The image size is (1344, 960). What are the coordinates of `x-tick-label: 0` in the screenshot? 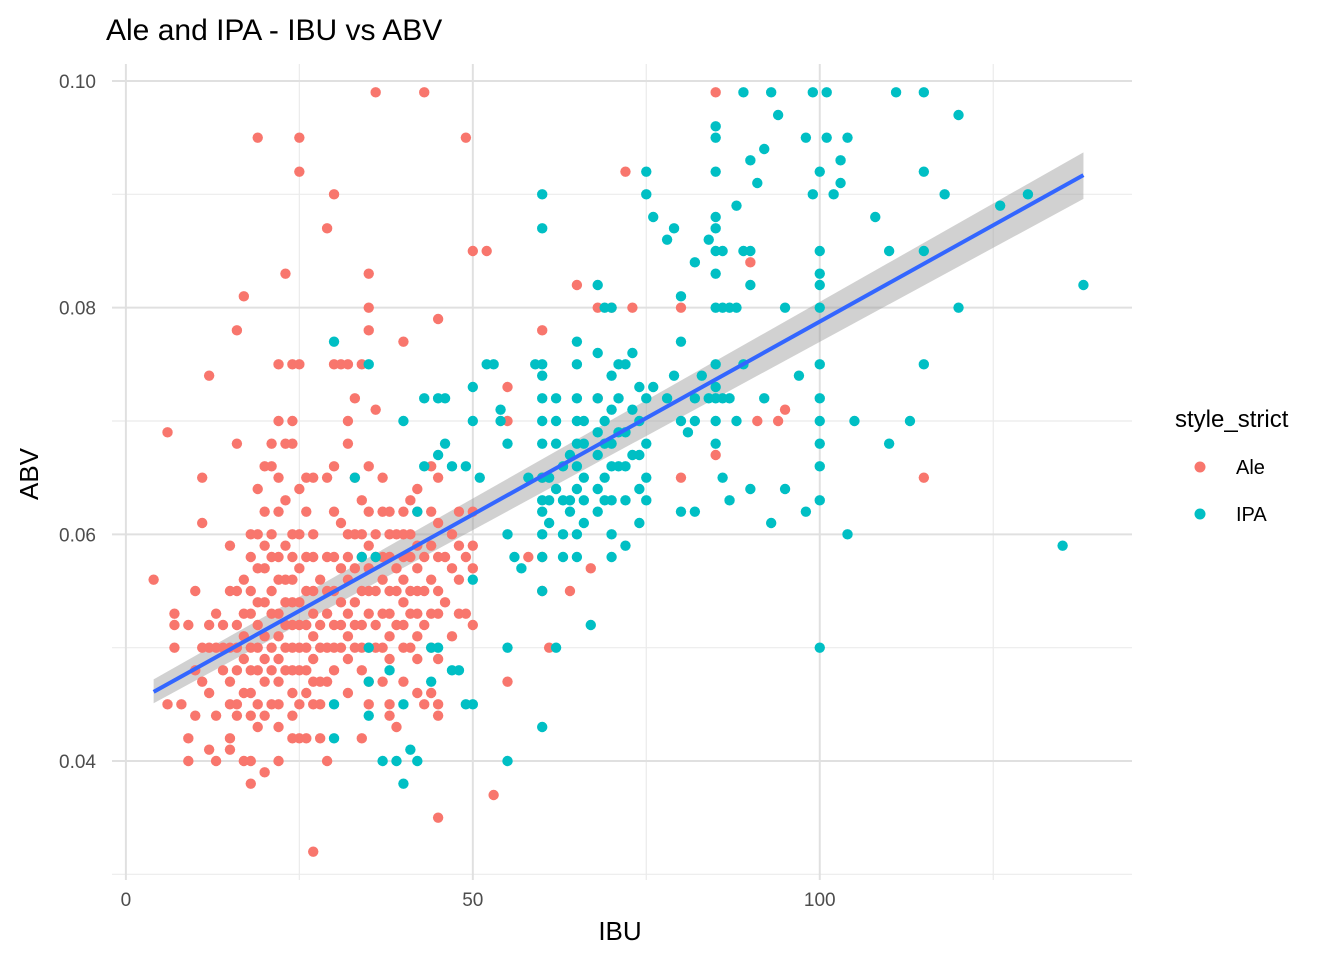 It's located at (126, 900).